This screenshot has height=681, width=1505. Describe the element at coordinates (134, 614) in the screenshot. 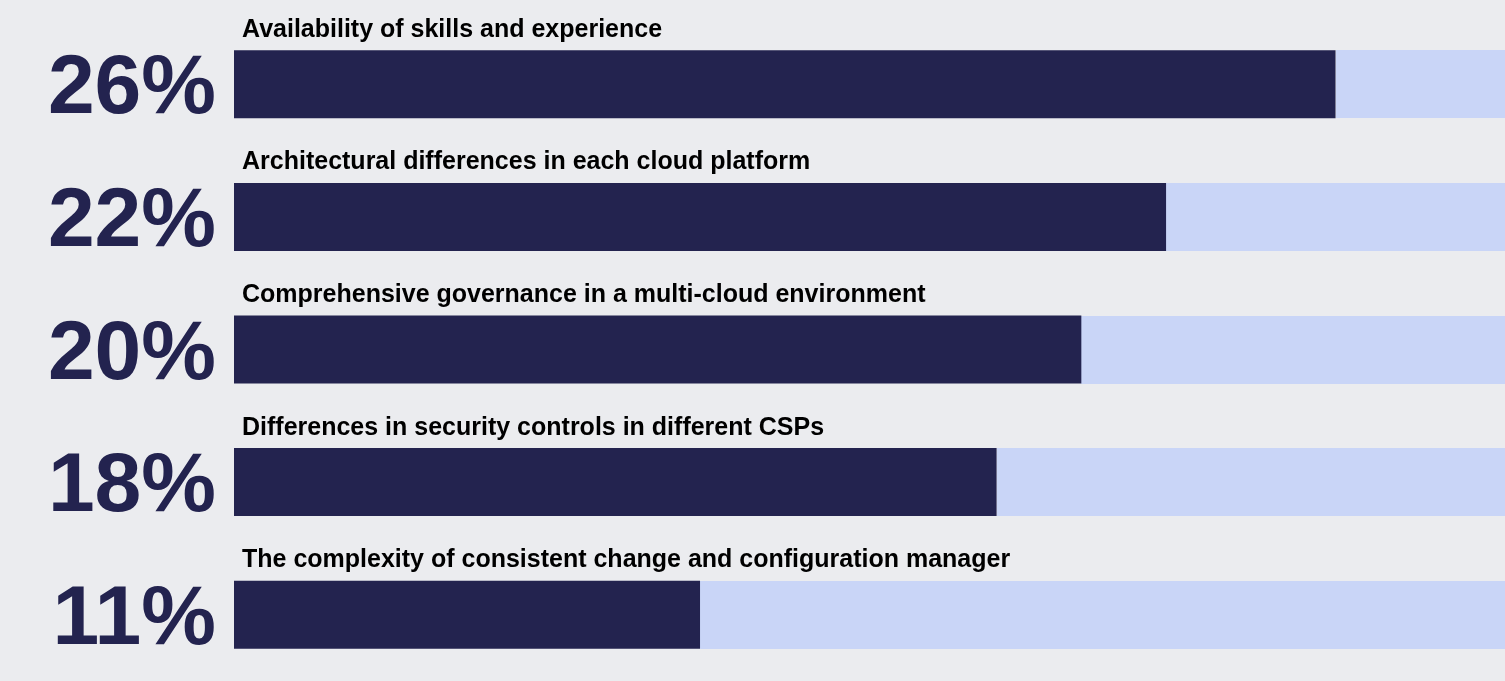

I see `data-label: 11%` at that location.